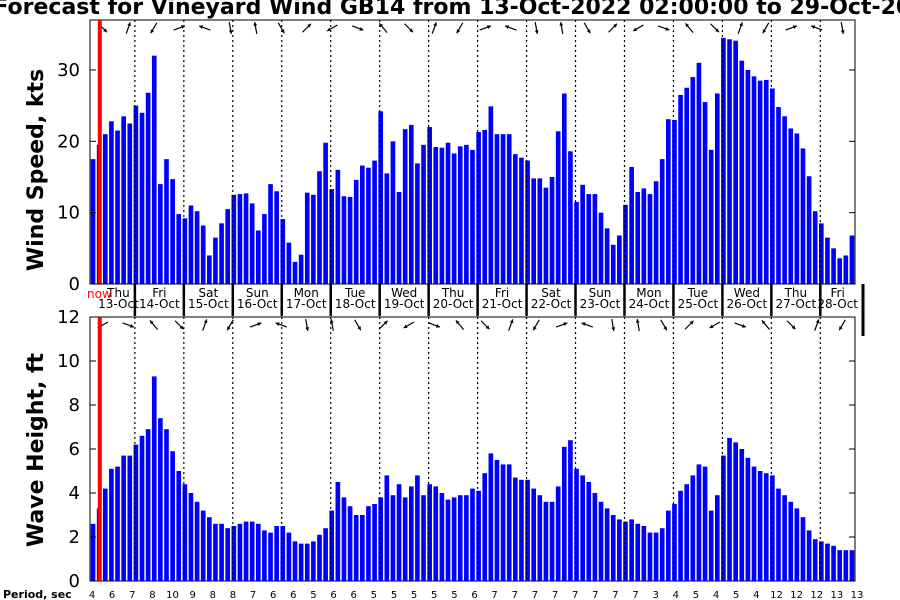  I want to click on day-of-week-label: Wed, so click(404, 293).